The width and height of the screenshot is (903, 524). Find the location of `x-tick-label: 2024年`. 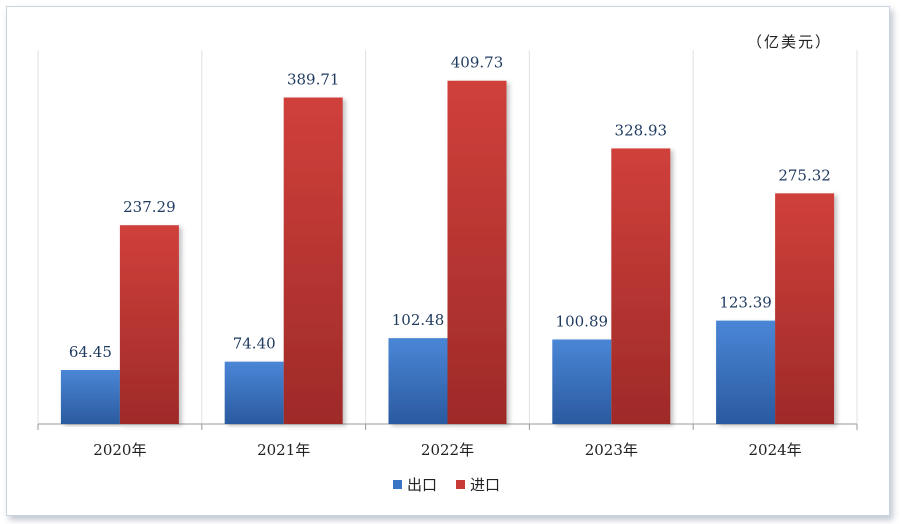

x-tick-label: 2024年 is located at coordinates (775, 450).